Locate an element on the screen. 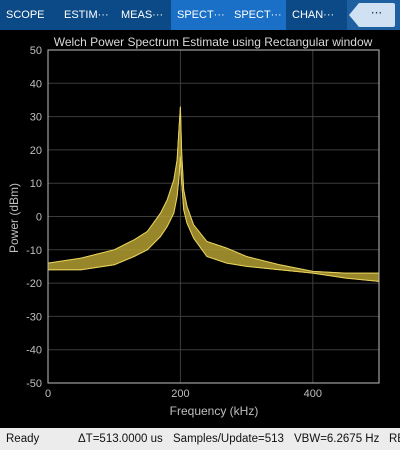 This screenshot has width=400, height=450. tab-spectrum-1: SPECT··· is located at coordinates (199, 15).